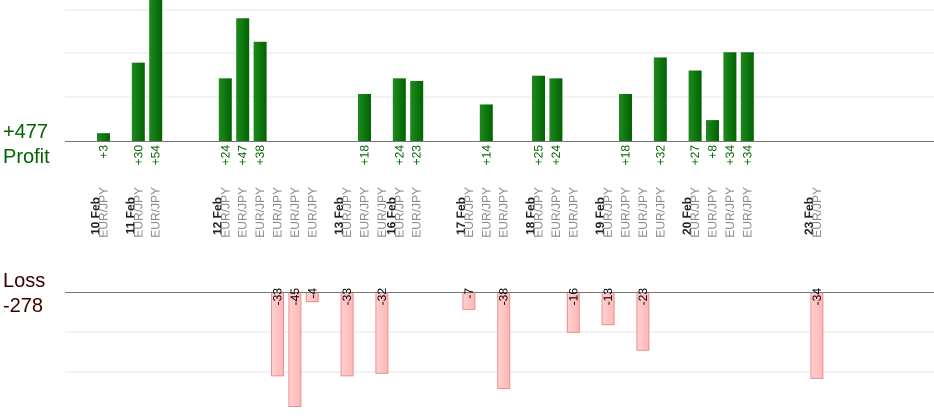  What do you see at coordinates (695, 155) in the screenshot?
I see `value-label: +27` at bounding box center [695, 155].